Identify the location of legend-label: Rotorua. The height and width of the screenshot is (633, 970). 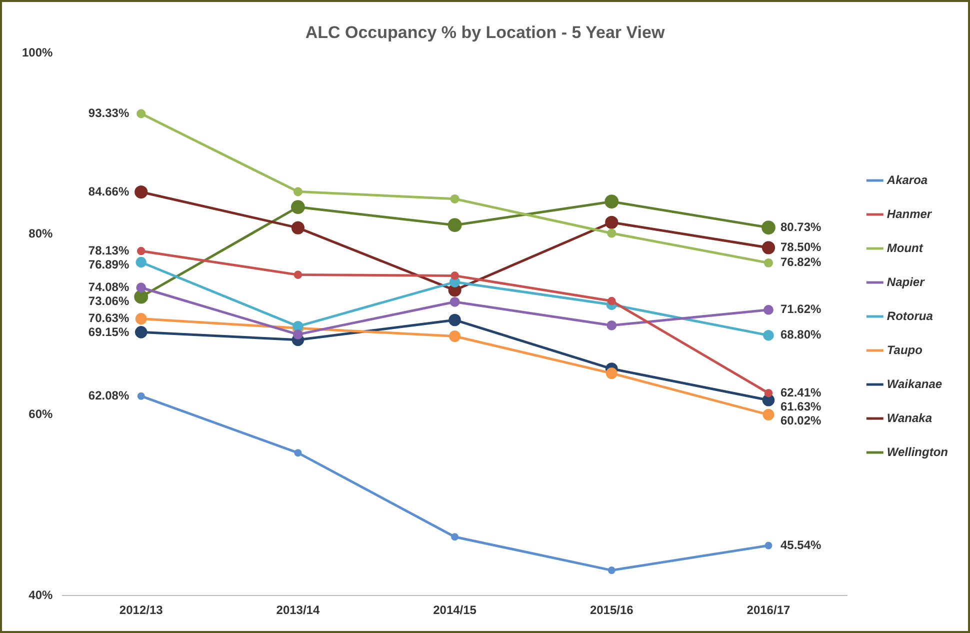
(910, 315).